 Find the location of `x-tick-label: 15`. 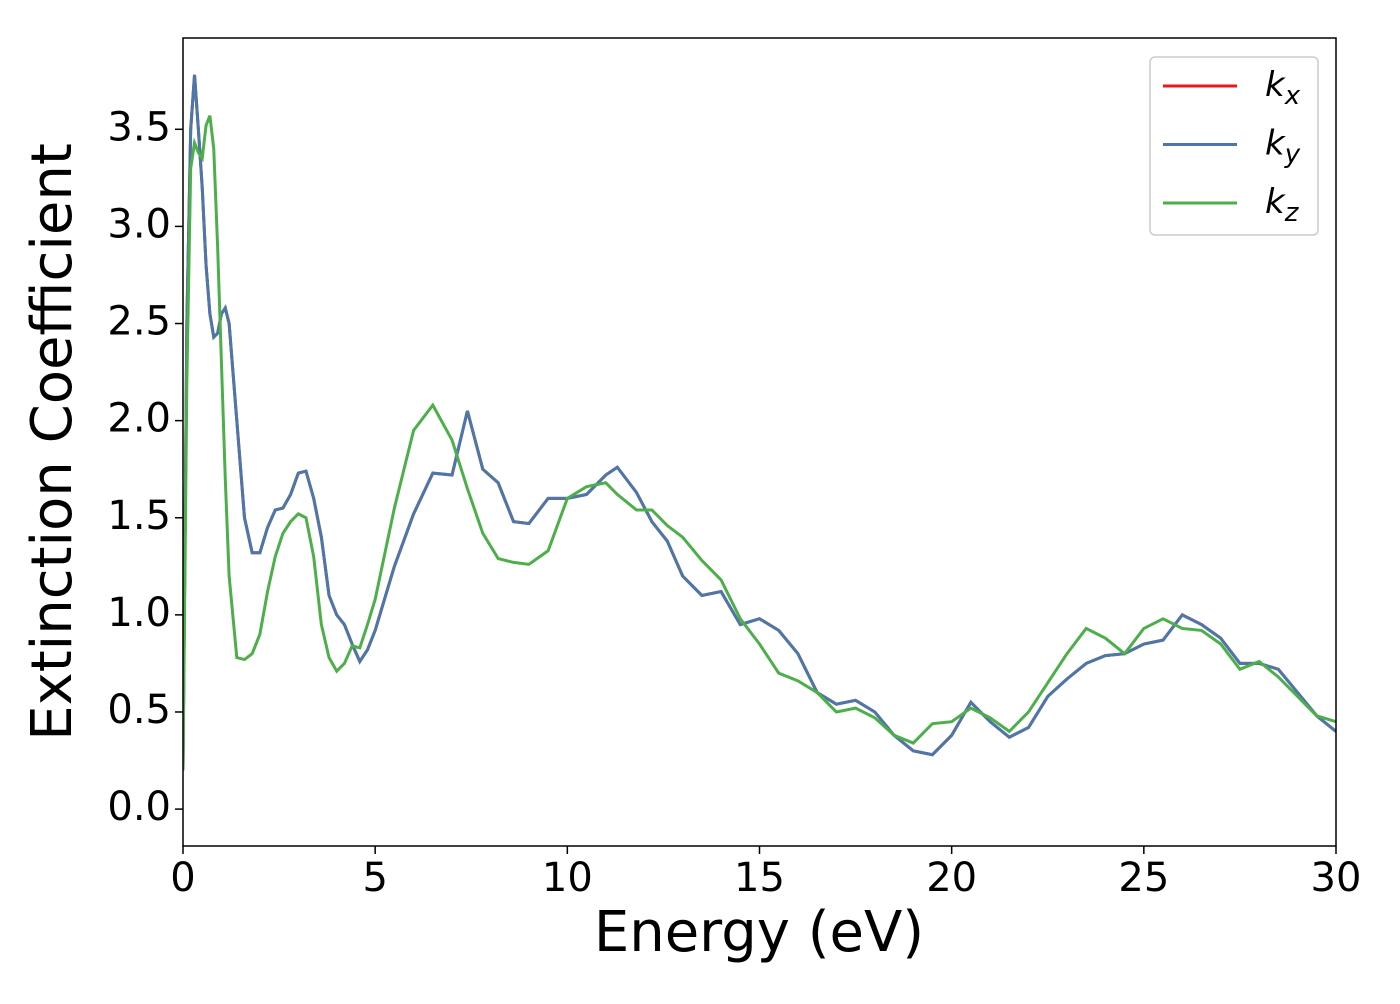

x-tick-label: 15 is located at coordinates (759, 878).